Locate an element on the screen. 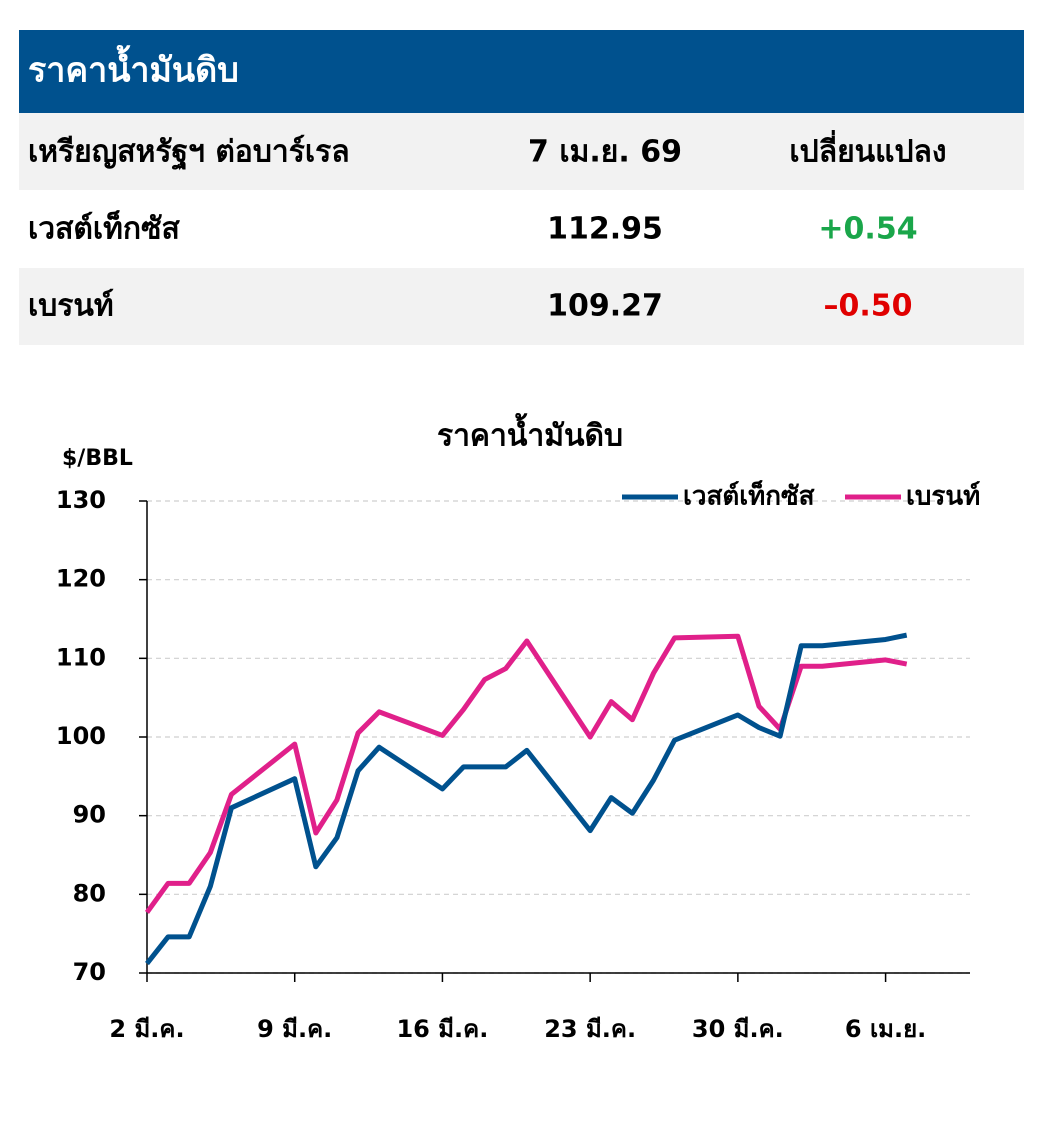  y-tick-label: 130 is located at coordinates (81, 500).